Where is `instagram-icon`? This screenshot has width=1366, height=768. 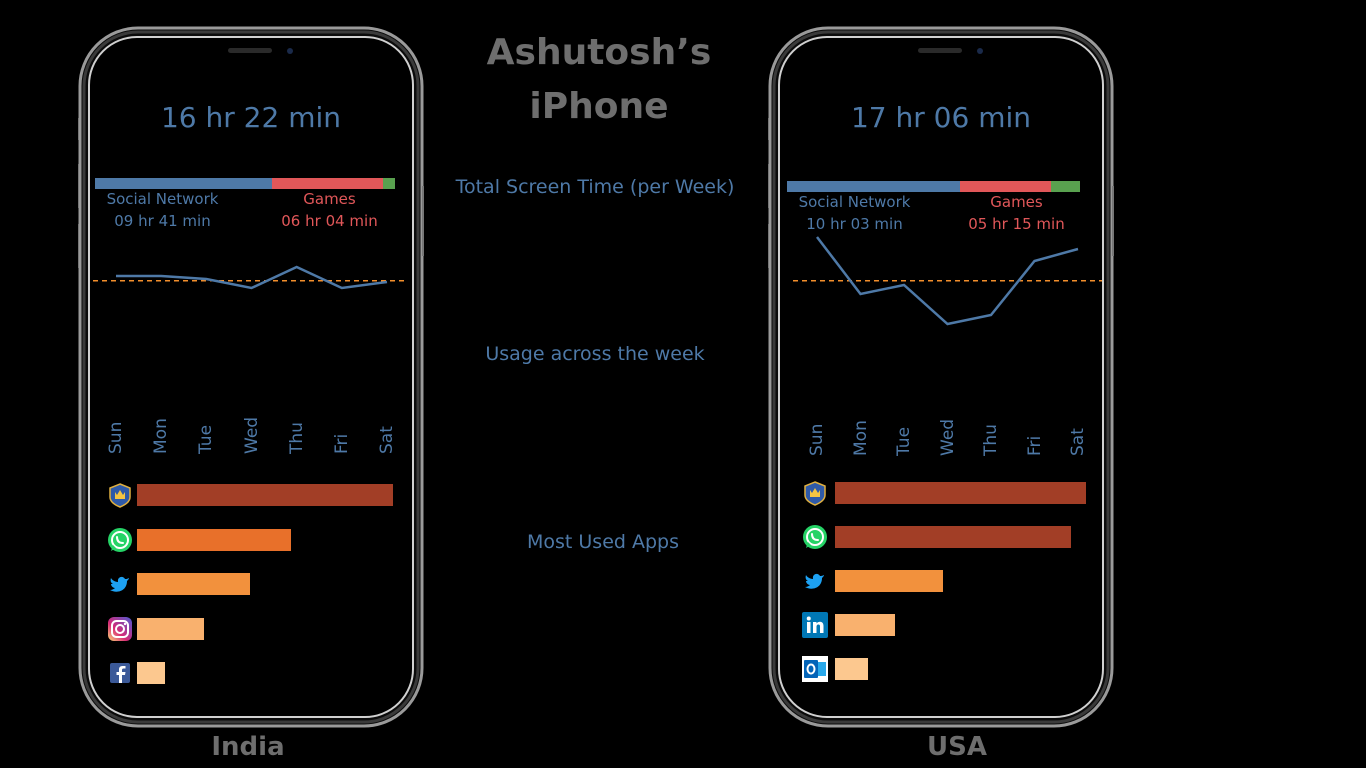 instagram-icon is located at coordinates (120, 629).